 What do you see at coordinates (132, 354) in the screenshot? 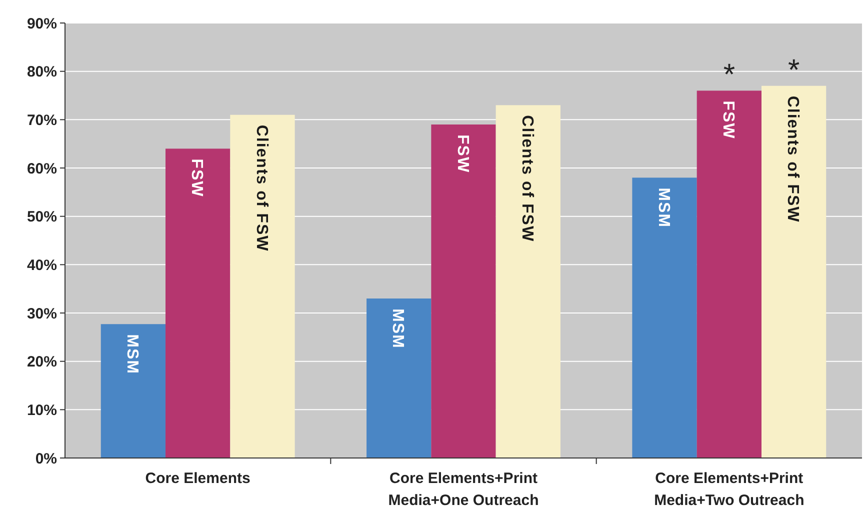
I see `series-label: MSM` at bounding box center [132, 354].